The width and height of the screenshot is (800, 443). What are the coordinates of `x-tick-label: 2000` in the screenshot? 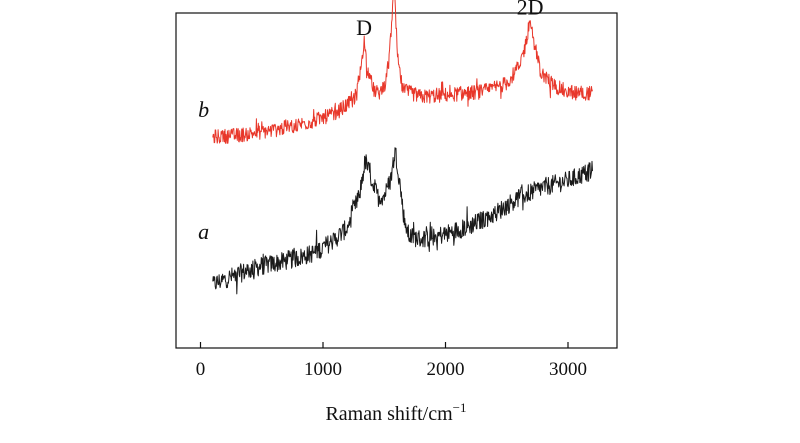 It's located at (446, 369).